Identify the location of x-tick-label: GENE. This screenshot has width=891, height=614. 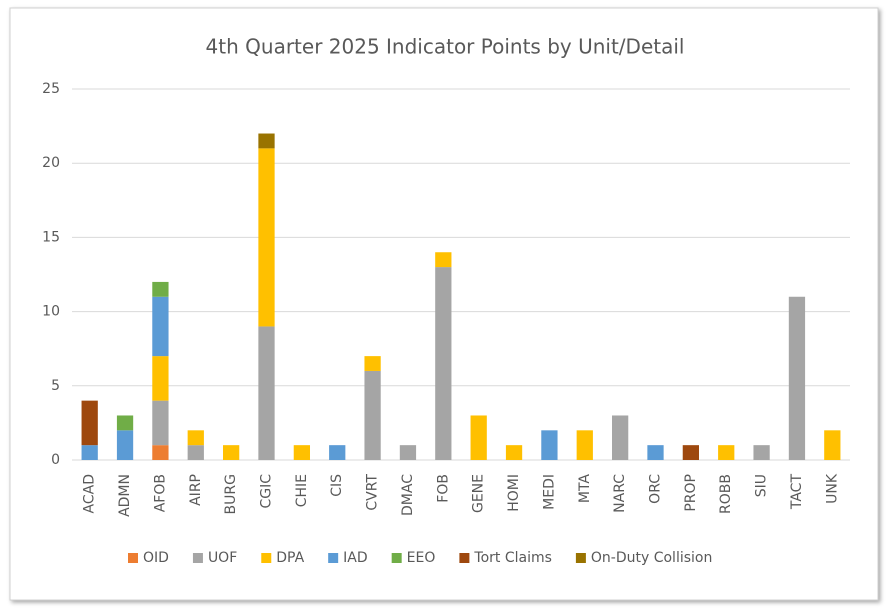
(479, 493).